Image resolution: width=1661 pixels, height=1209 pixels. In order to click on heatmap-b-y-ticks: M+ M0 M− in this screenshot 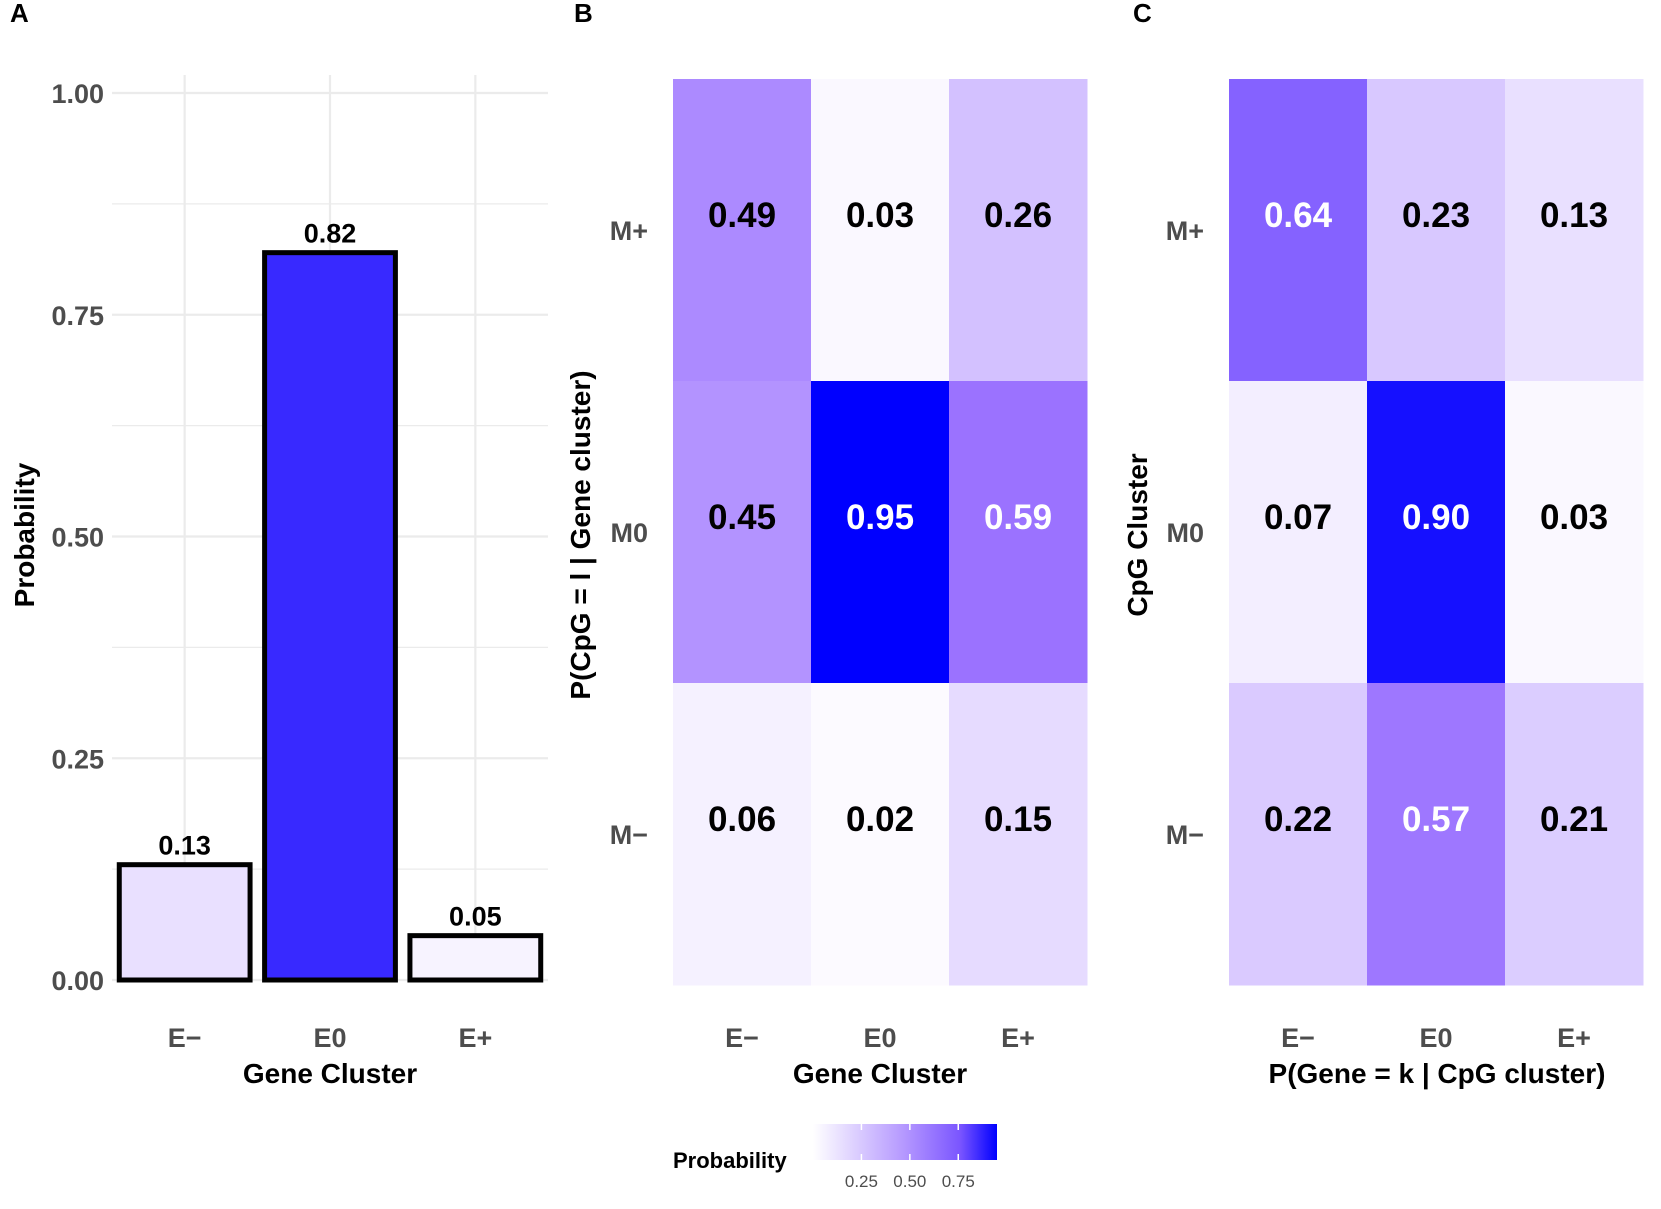, I will do `click(629, 533)`.